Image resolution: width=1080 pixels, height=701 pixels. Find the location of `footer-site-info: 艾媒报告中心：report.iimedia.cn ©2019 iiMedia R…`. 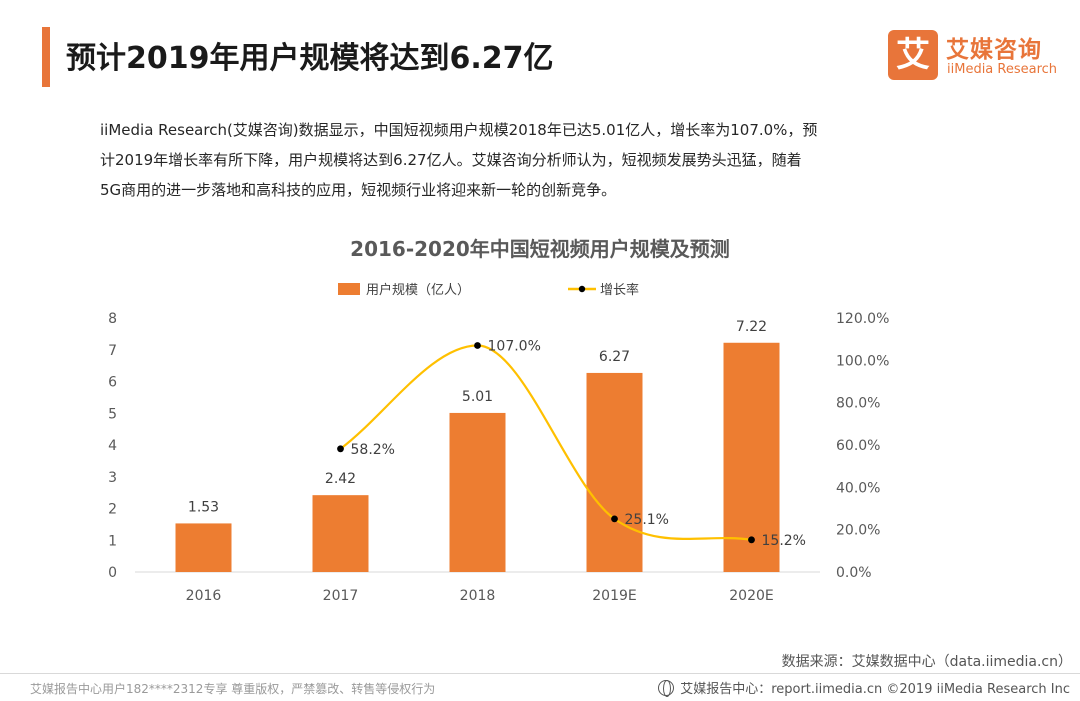

footer-site-info: 艾媒报告中心：report.iimedia.cn ©2019 iiMedia R… is located at coordinates (864, 687).